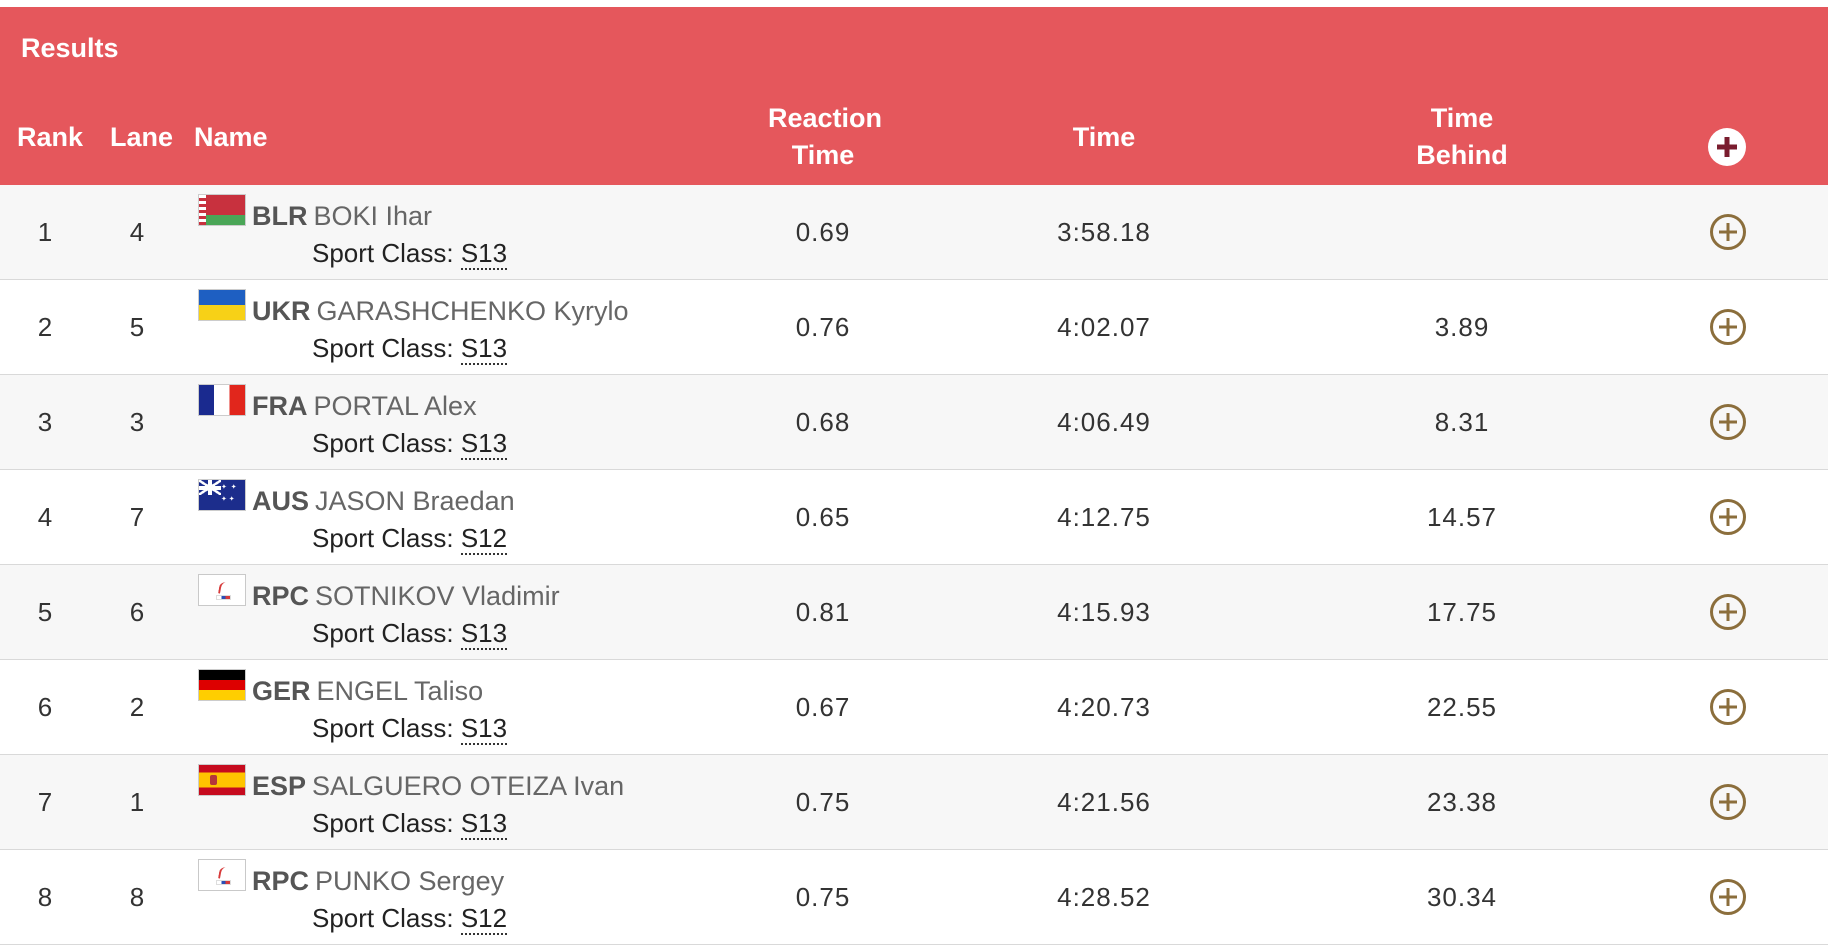  Describe the element at coordinates (70, 48) in the screenshot. I see `section-title: Results` at that location.